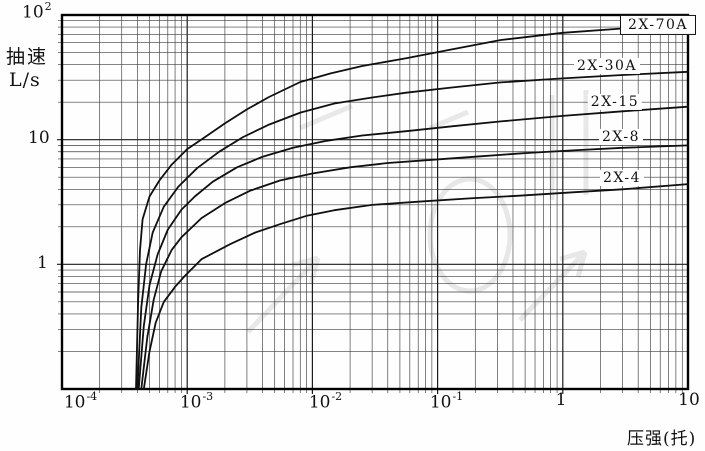 Image resolution: width=705 pixels, height=451 pixels. What do you see at coordinates (607, 66) in the screenshot?
I see `curve-label-2x-30a: 2X-30A` at bounding box center [607, 66].